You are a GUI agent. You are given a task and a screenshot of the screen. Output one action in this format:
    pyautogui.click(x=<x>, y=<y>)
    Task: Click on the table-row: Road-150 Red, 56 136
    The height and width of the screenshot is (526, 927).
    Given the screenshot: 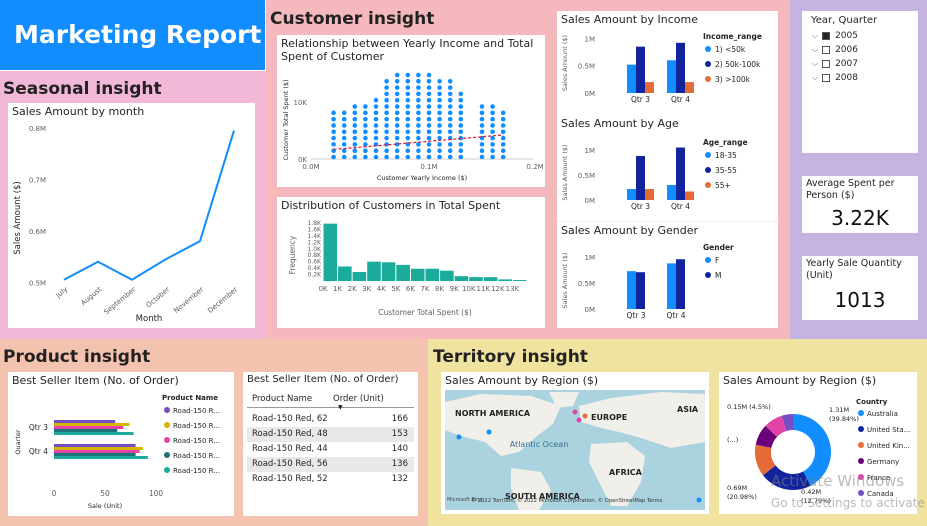 What is the action you would take?
    pyautogui.click(x=330, y=464)
    